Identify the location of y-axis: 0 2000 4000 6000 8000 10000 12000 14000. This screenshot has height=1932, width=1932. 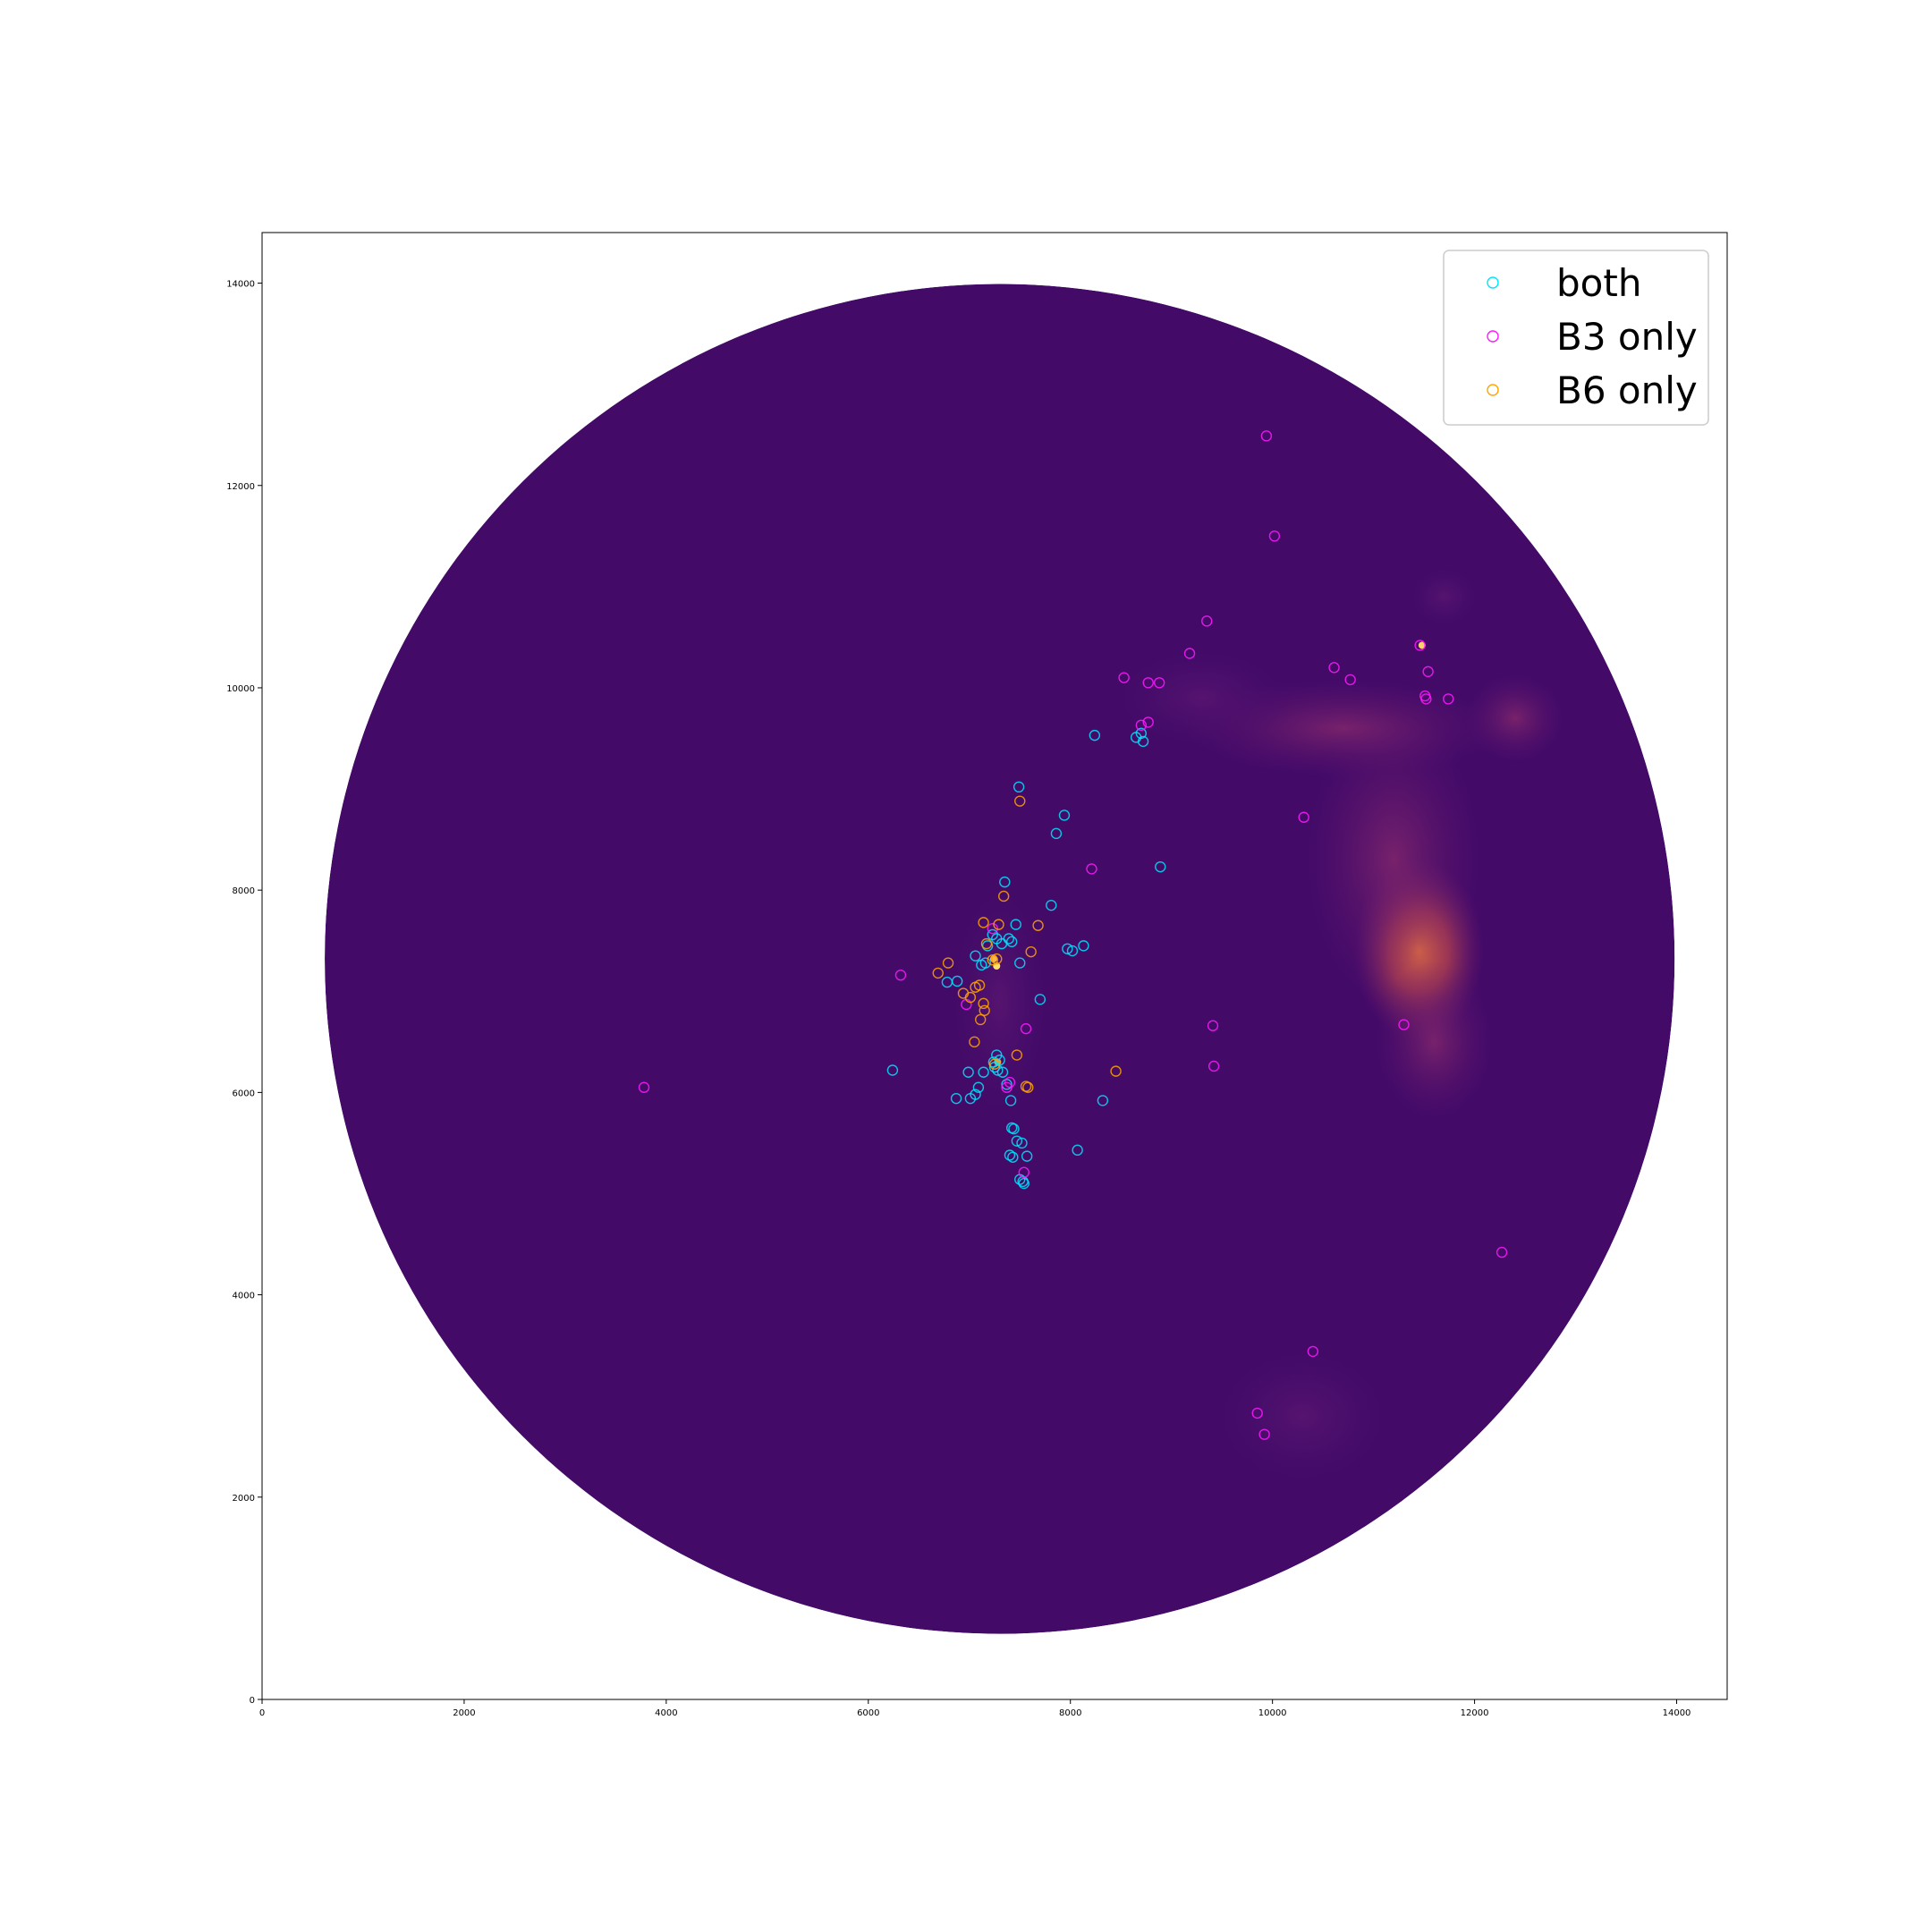
(244, 993).